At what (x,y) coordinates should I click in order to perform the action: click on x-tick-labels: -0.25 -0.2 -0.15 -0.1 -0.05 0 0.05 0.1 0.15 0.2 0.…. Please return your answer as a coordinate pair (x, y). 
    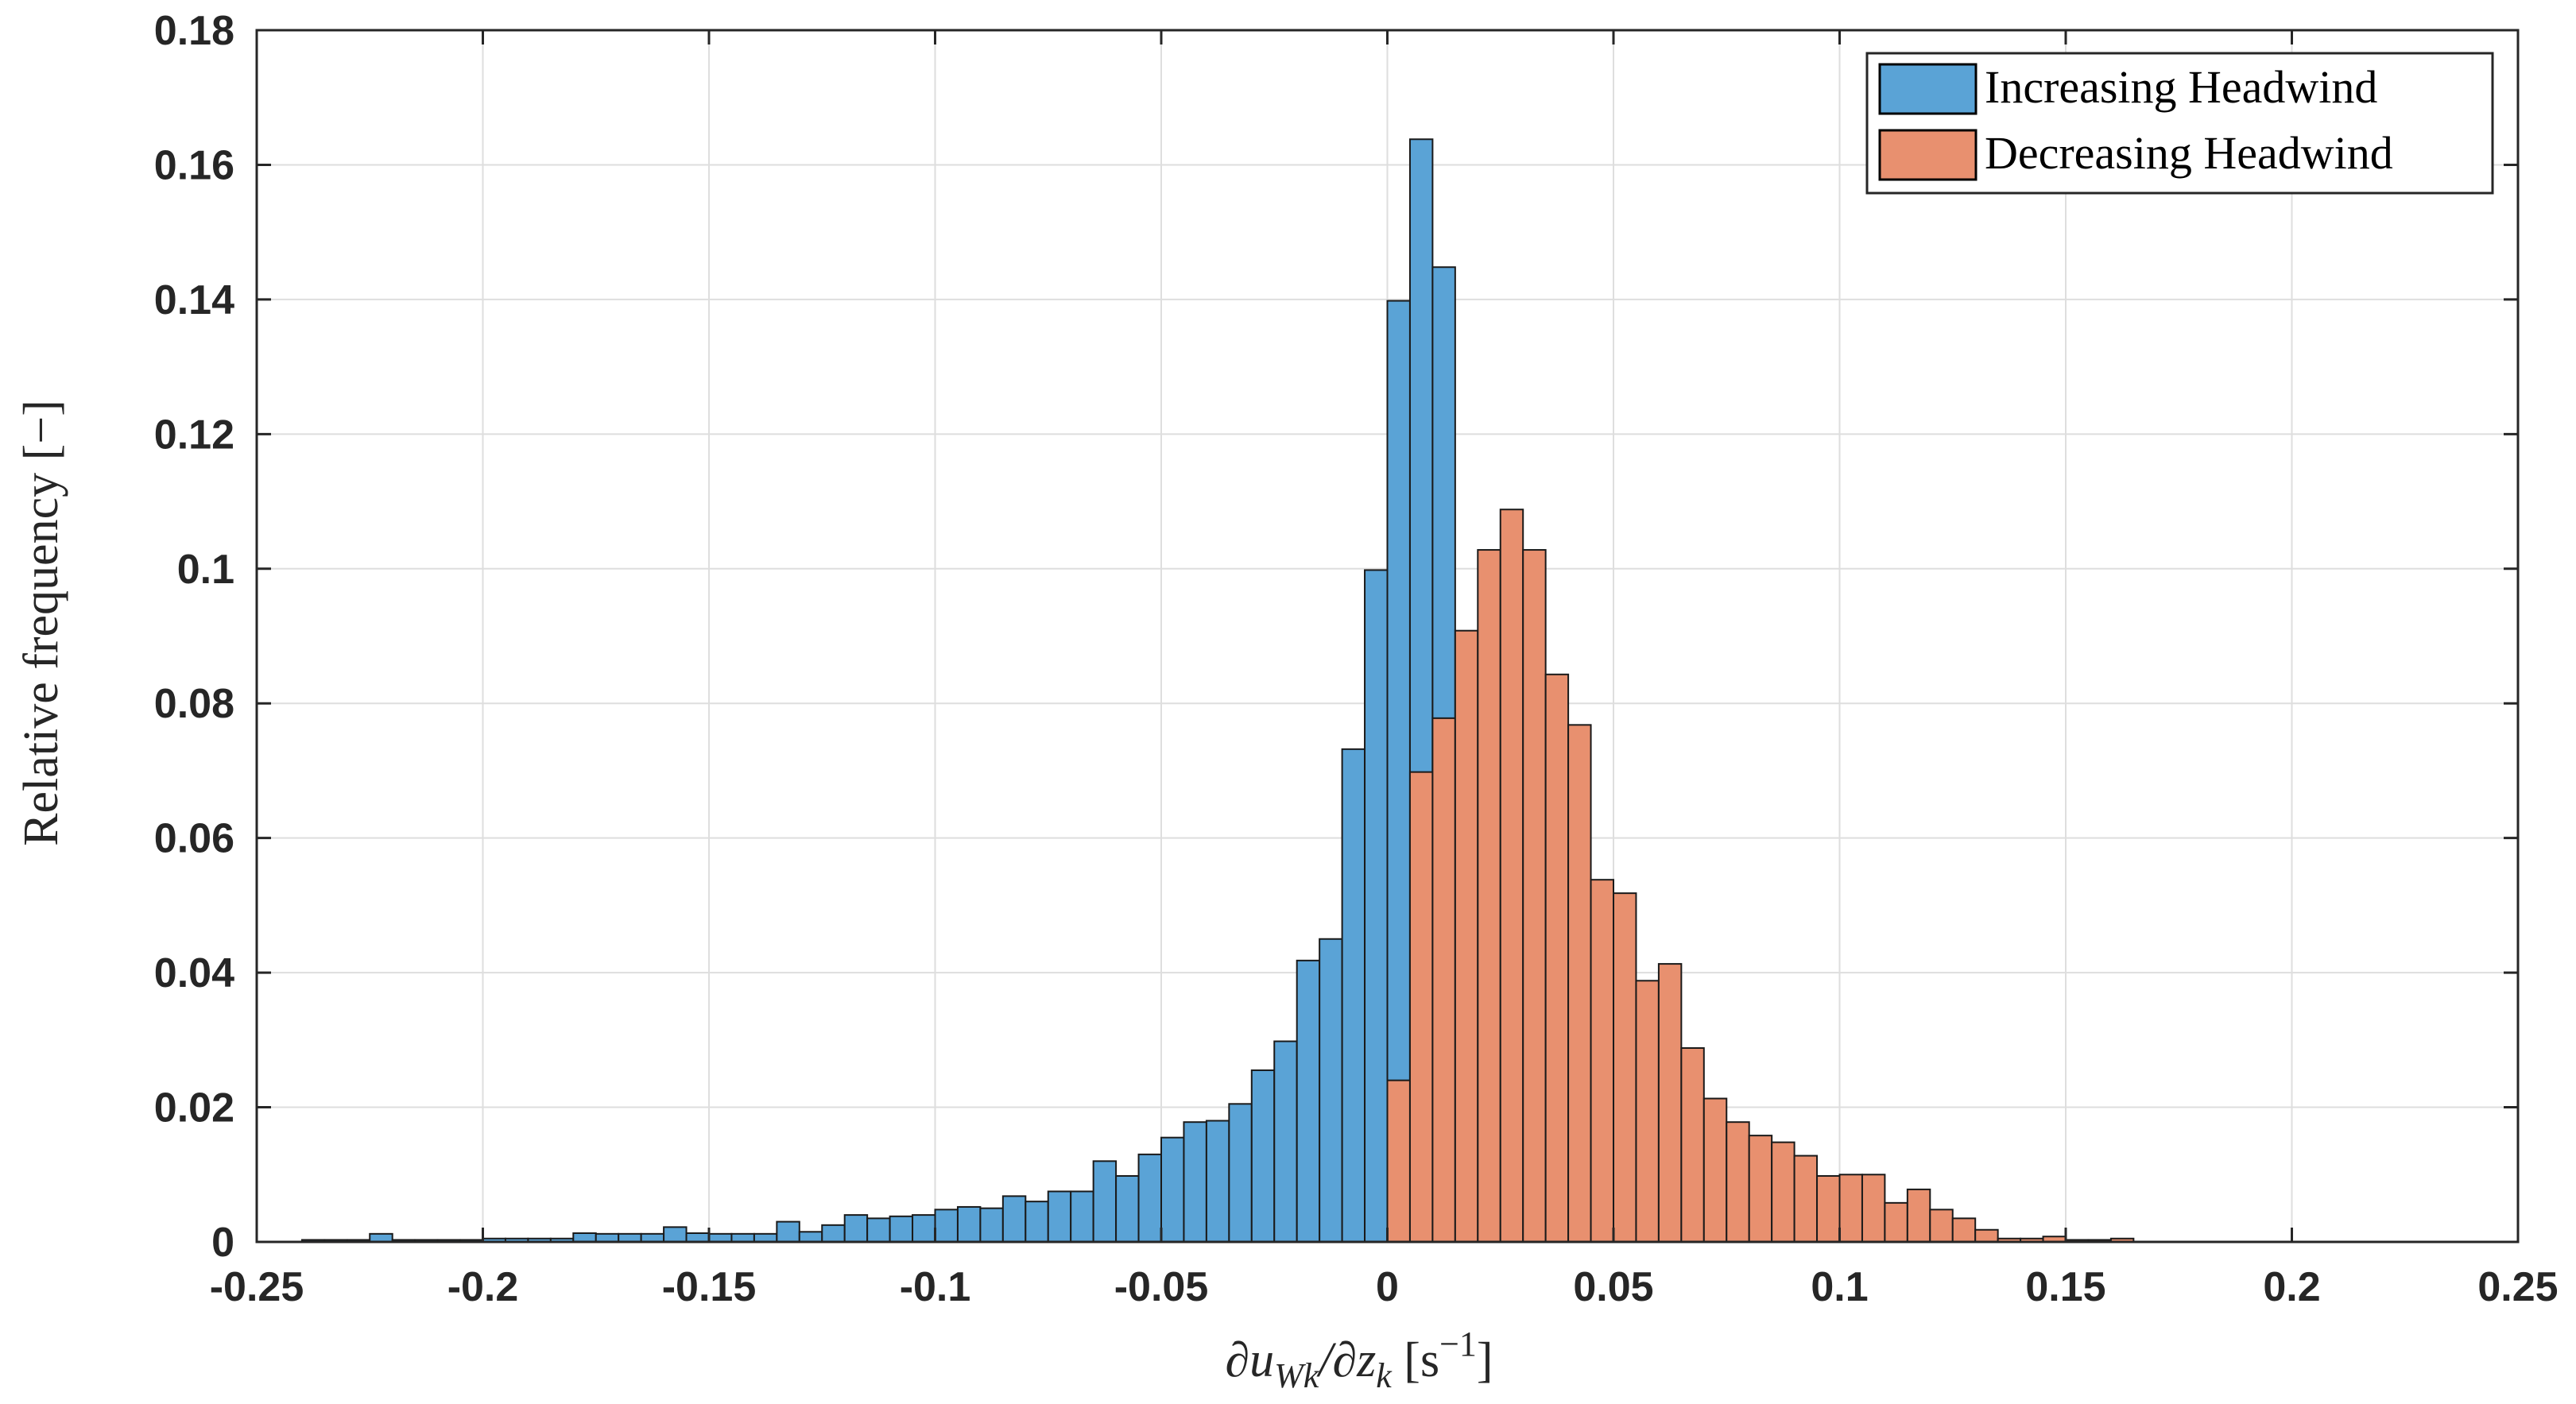
    Looking at the image, I should click on (1384, 1287).